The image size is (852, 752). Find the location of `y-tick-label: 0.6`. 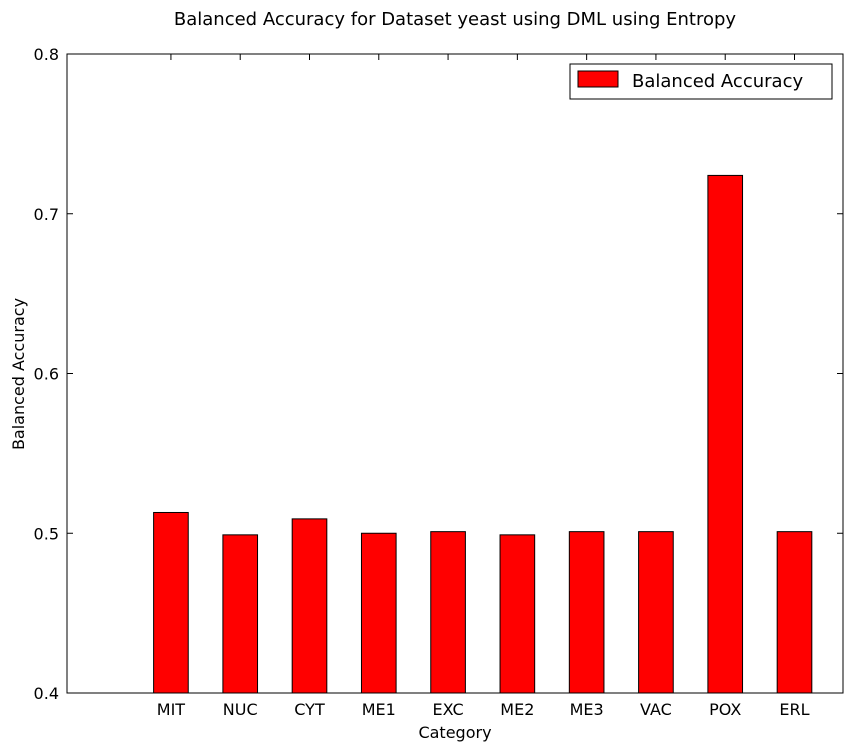

y-tick-label: 0.6 is located at coordinates (46, 374).